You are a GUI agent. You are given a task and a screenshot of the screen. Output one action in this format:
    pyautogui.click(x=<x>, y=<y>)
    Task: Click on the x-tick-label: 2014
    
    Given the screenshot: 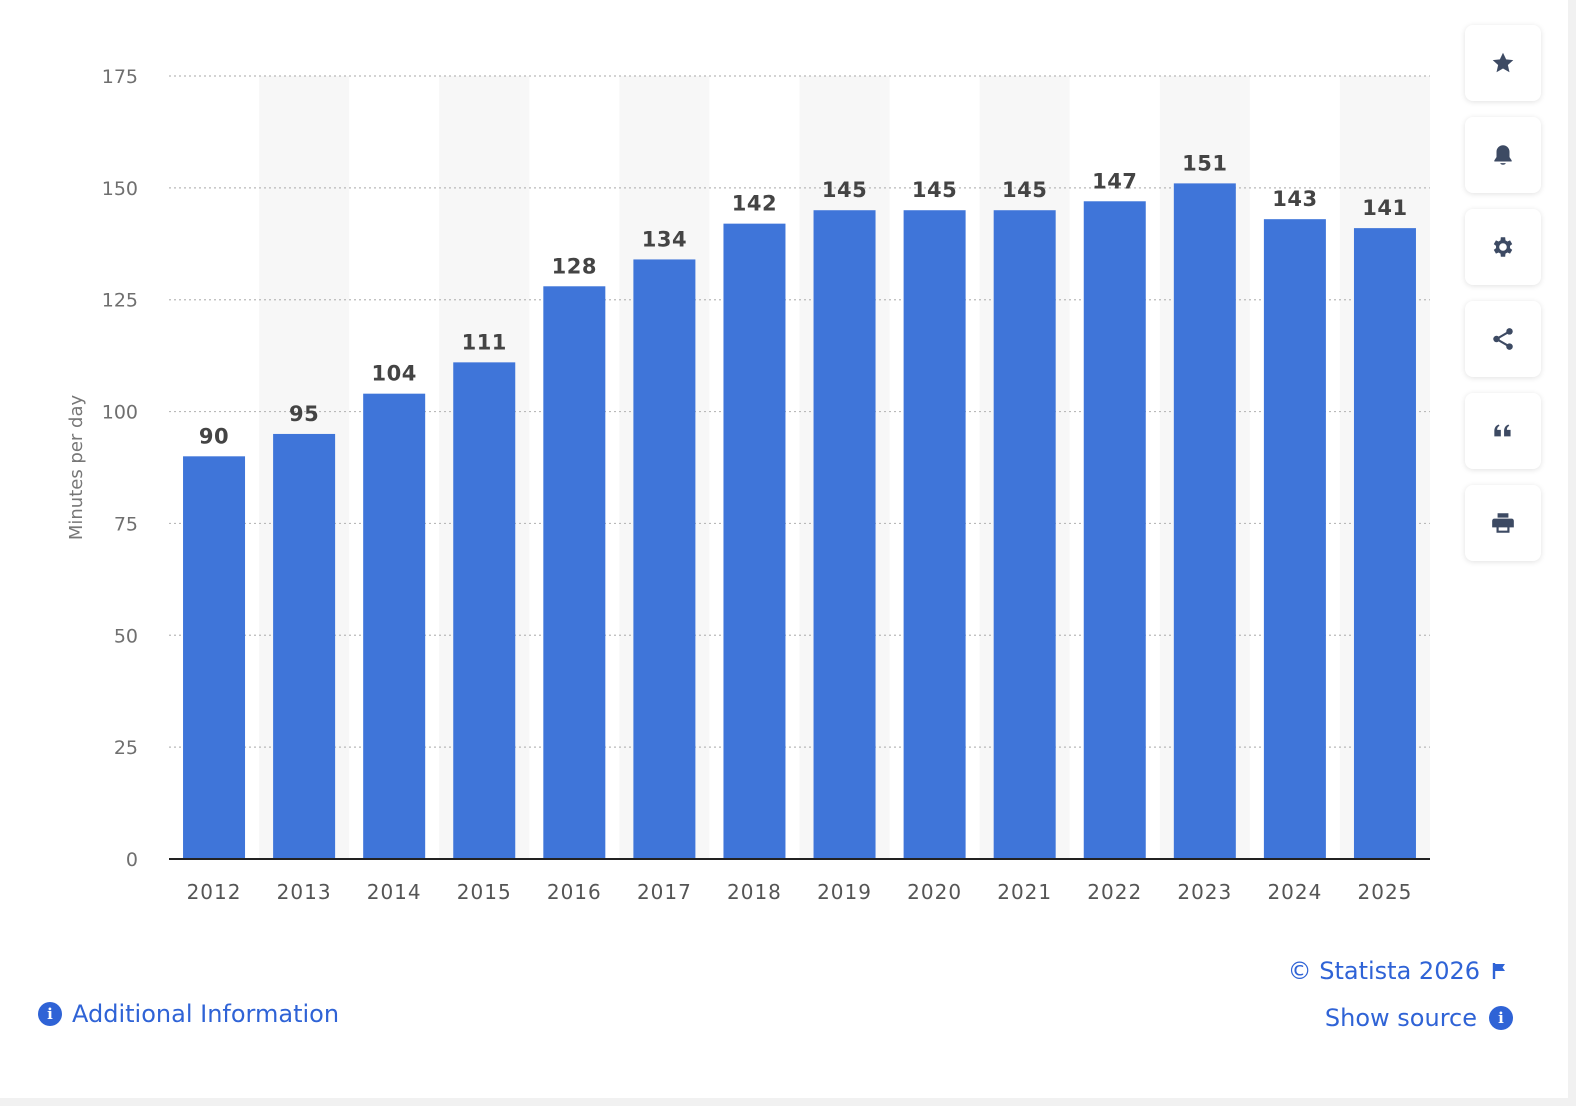 What is the action you would take?
    pyautogui.click(x=394, y=892)
    